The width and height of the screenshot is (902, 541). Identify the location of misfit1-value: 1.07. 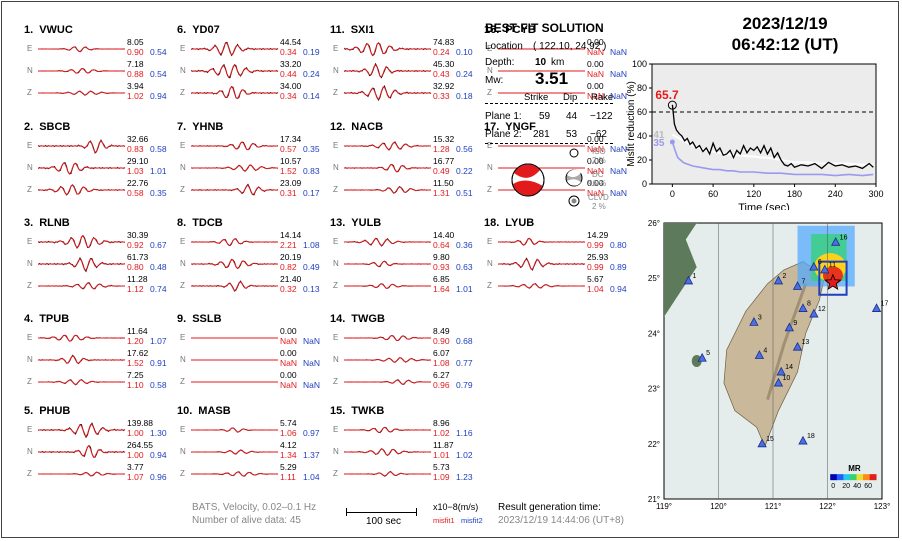
(135, 477).